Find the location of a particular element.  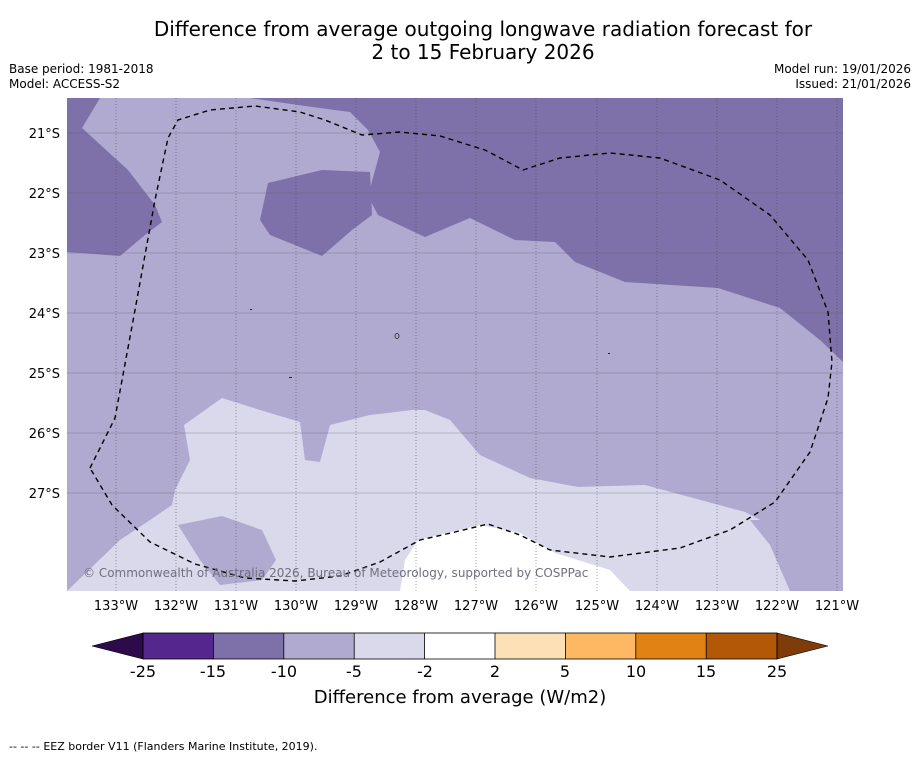

lon-label: 127°W is located at coordinates (476, 606).